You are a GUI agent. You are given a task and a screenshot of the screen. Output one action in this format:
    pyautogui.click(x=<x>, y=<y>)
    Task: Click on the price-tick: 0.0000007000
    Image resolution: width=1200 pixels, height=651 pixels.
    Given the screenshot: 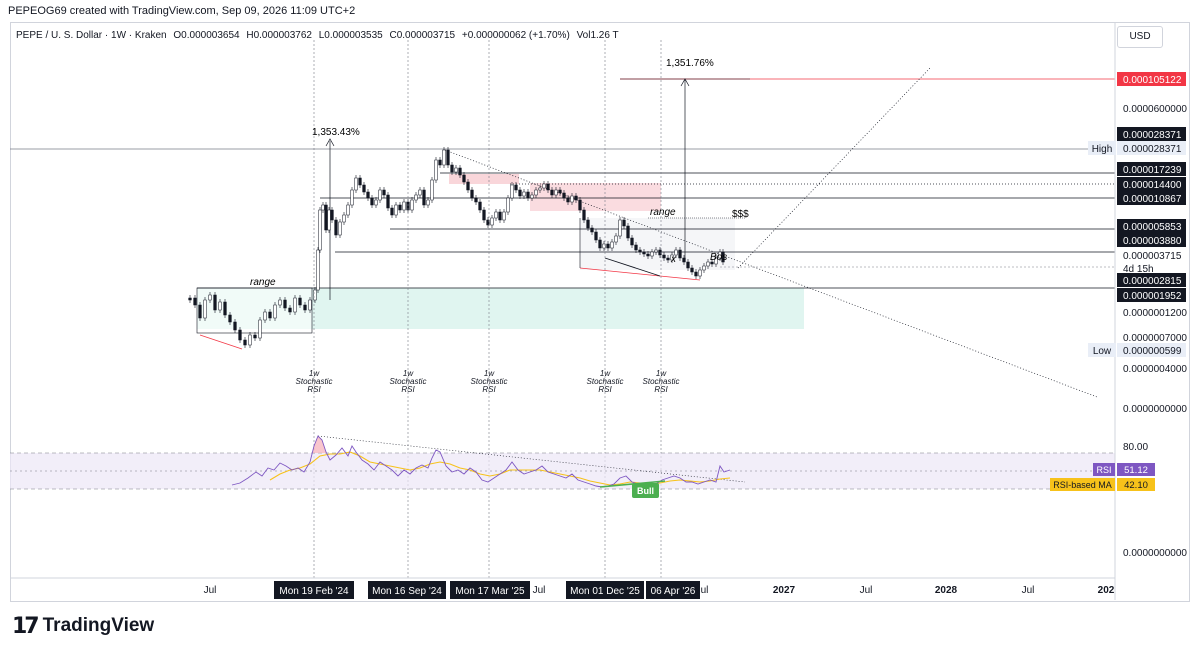 What is the action you would take?
    pyautogui.click(x=1155, y=338)
    